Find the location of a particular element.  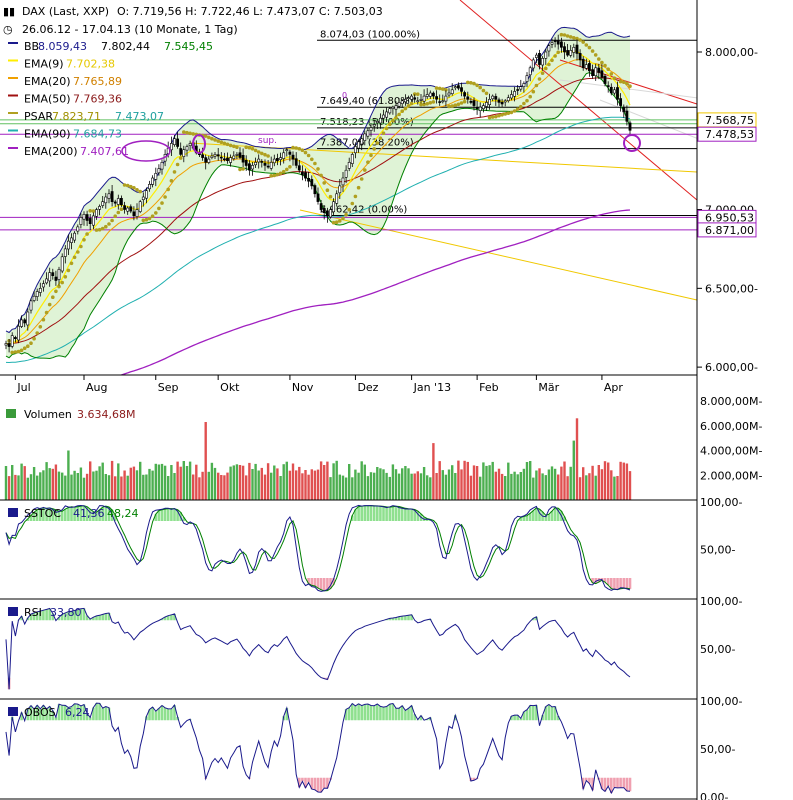

sstoc-tick-label: 100,00- is located at coordinates (721, 502).